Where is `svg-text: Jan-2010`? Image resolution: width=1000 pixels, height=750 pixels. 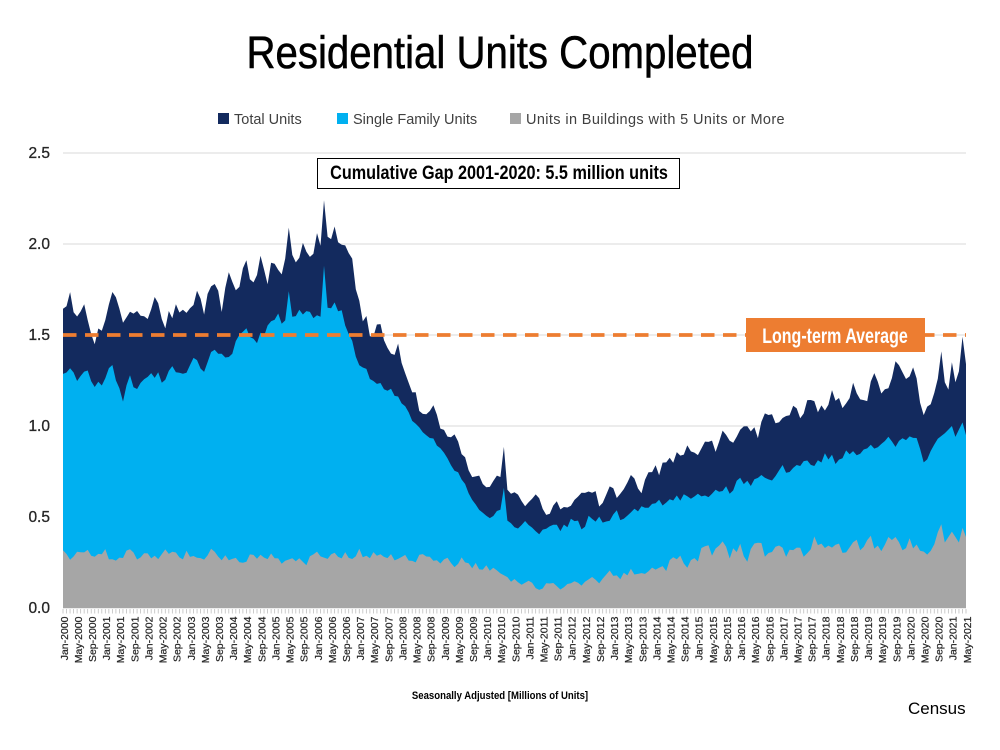 svg-text: Jan-2010 is located at coordinates (488, 638).